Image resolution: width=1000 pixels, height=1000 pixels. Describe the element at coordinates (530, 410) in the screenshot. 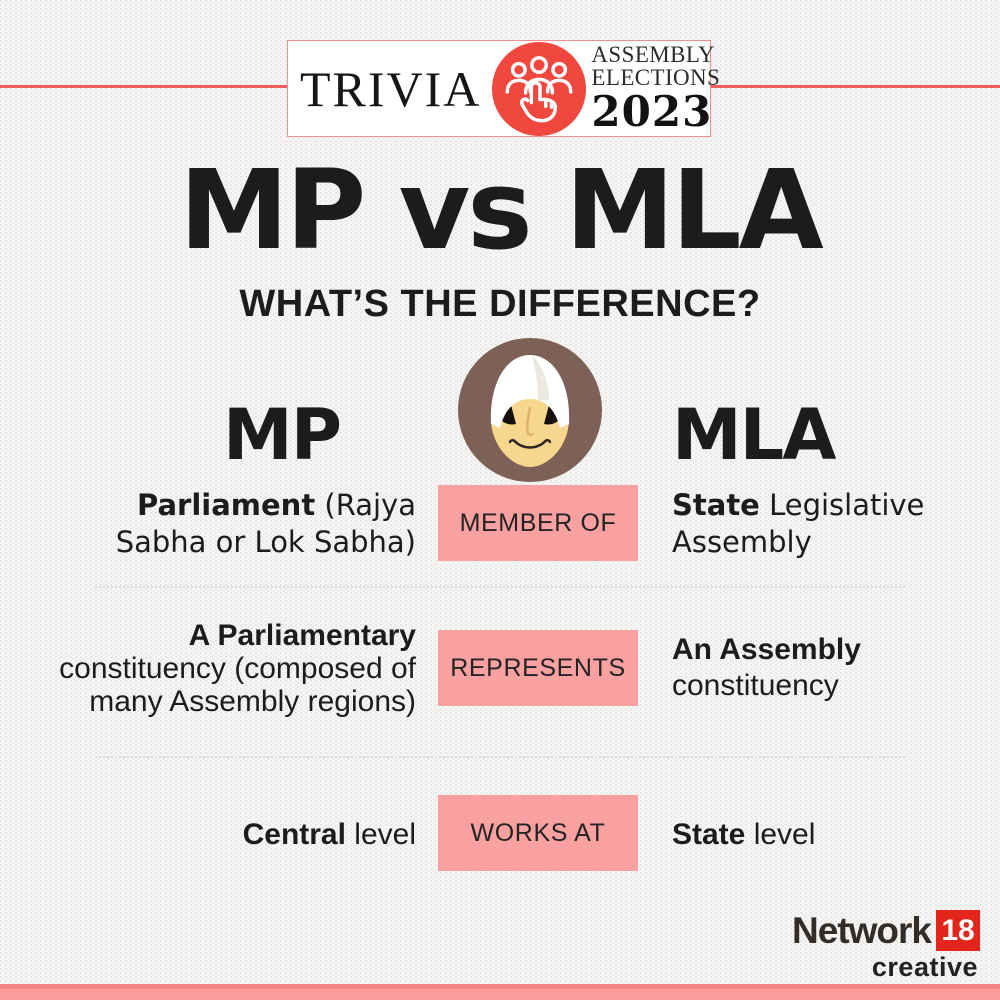

I see `politician-avatar-icon` at that location.